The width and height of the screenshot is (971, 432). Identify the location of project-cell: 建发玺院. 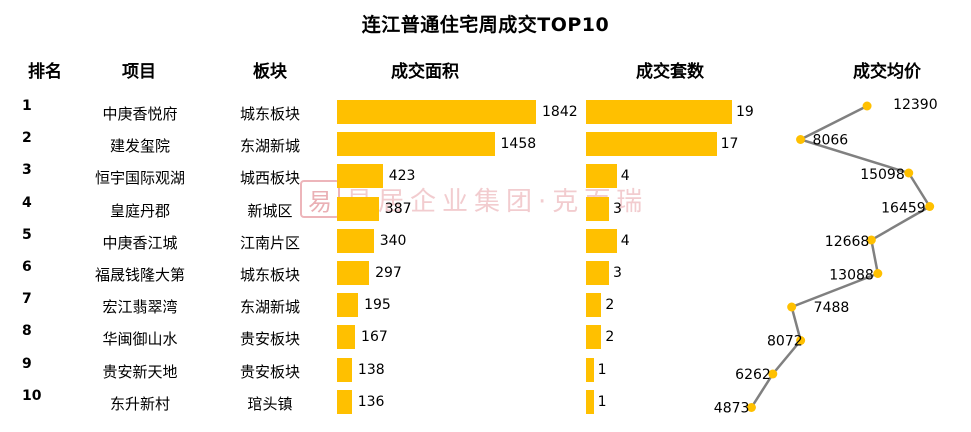
(139, 146).